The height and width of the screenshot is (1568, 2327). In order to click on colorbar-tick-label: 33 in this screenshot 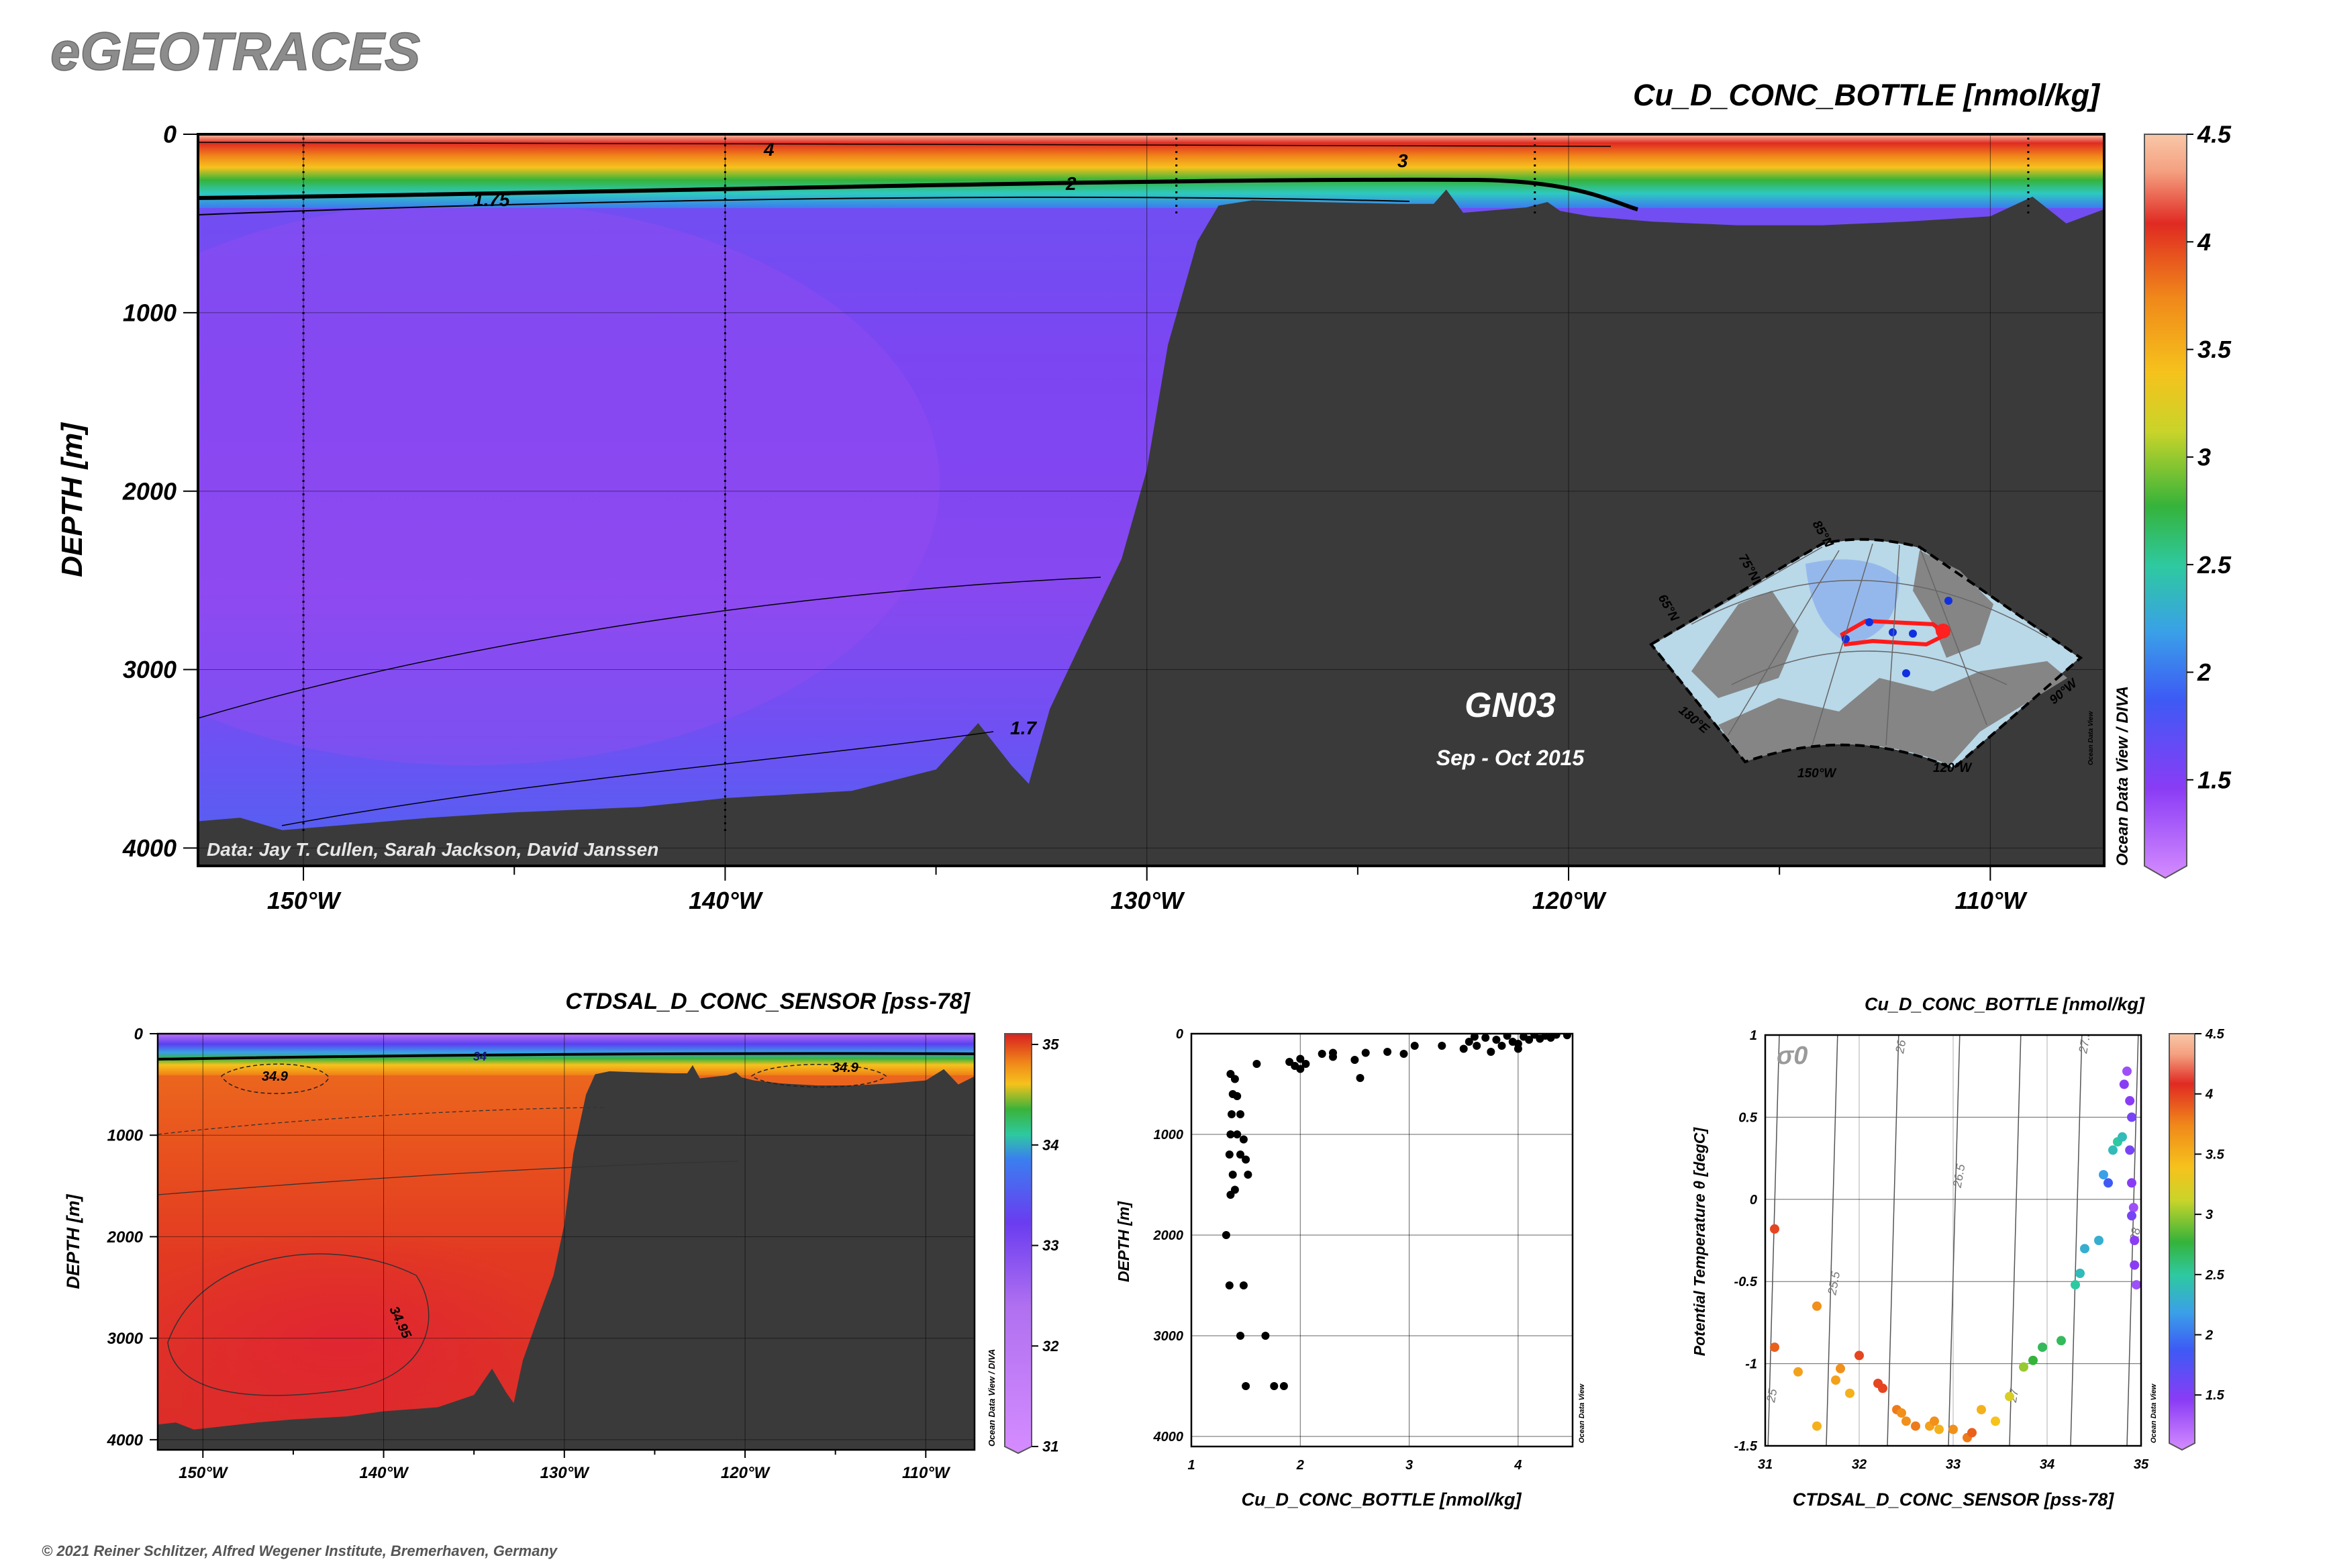, I will do `click(1050, 1246)`.